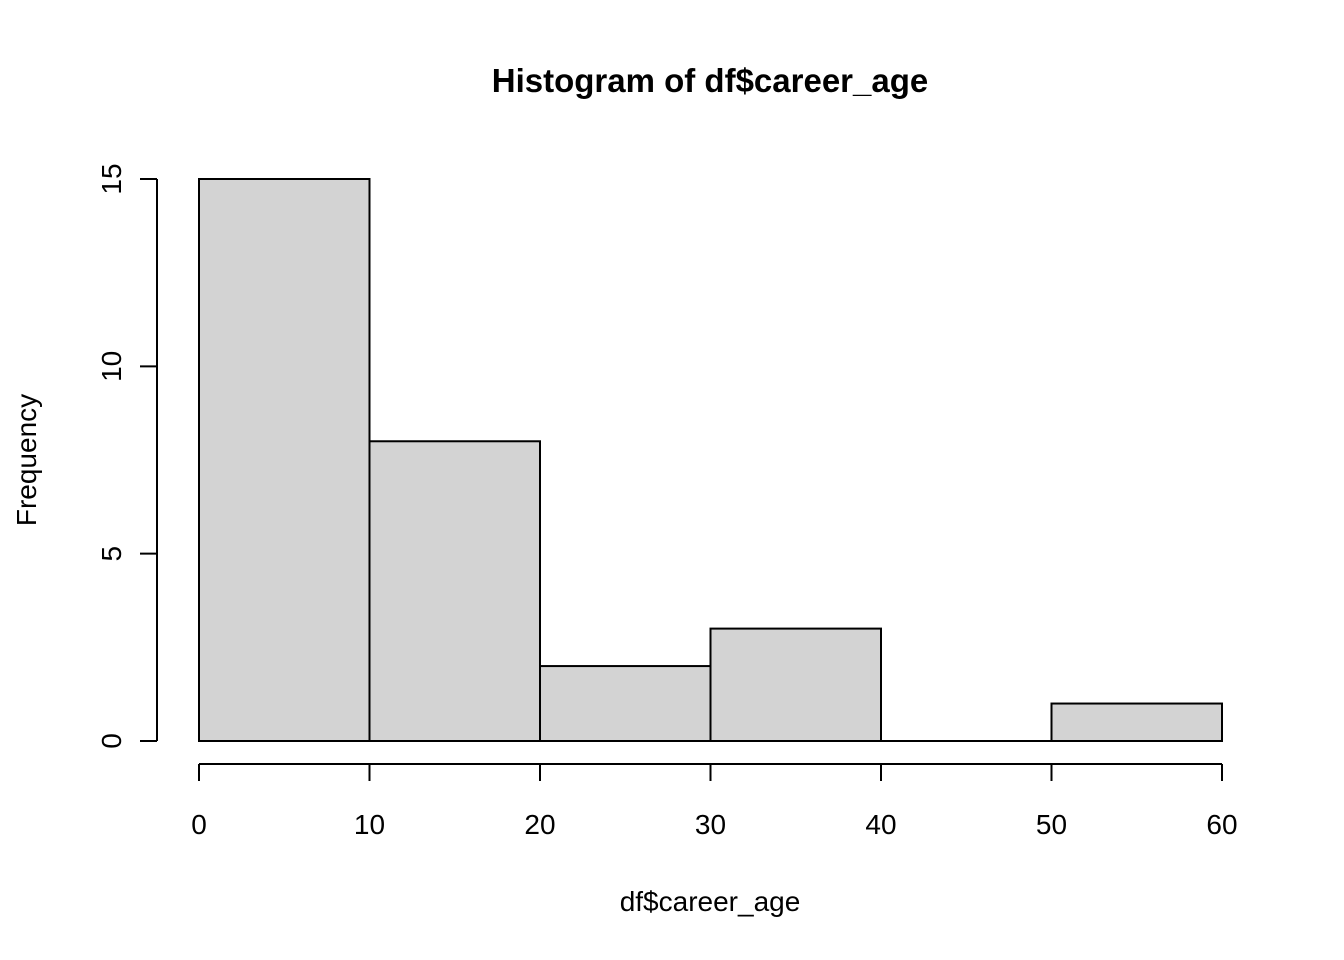  I want to click on x-tick-label: 20, so click(539, 824).